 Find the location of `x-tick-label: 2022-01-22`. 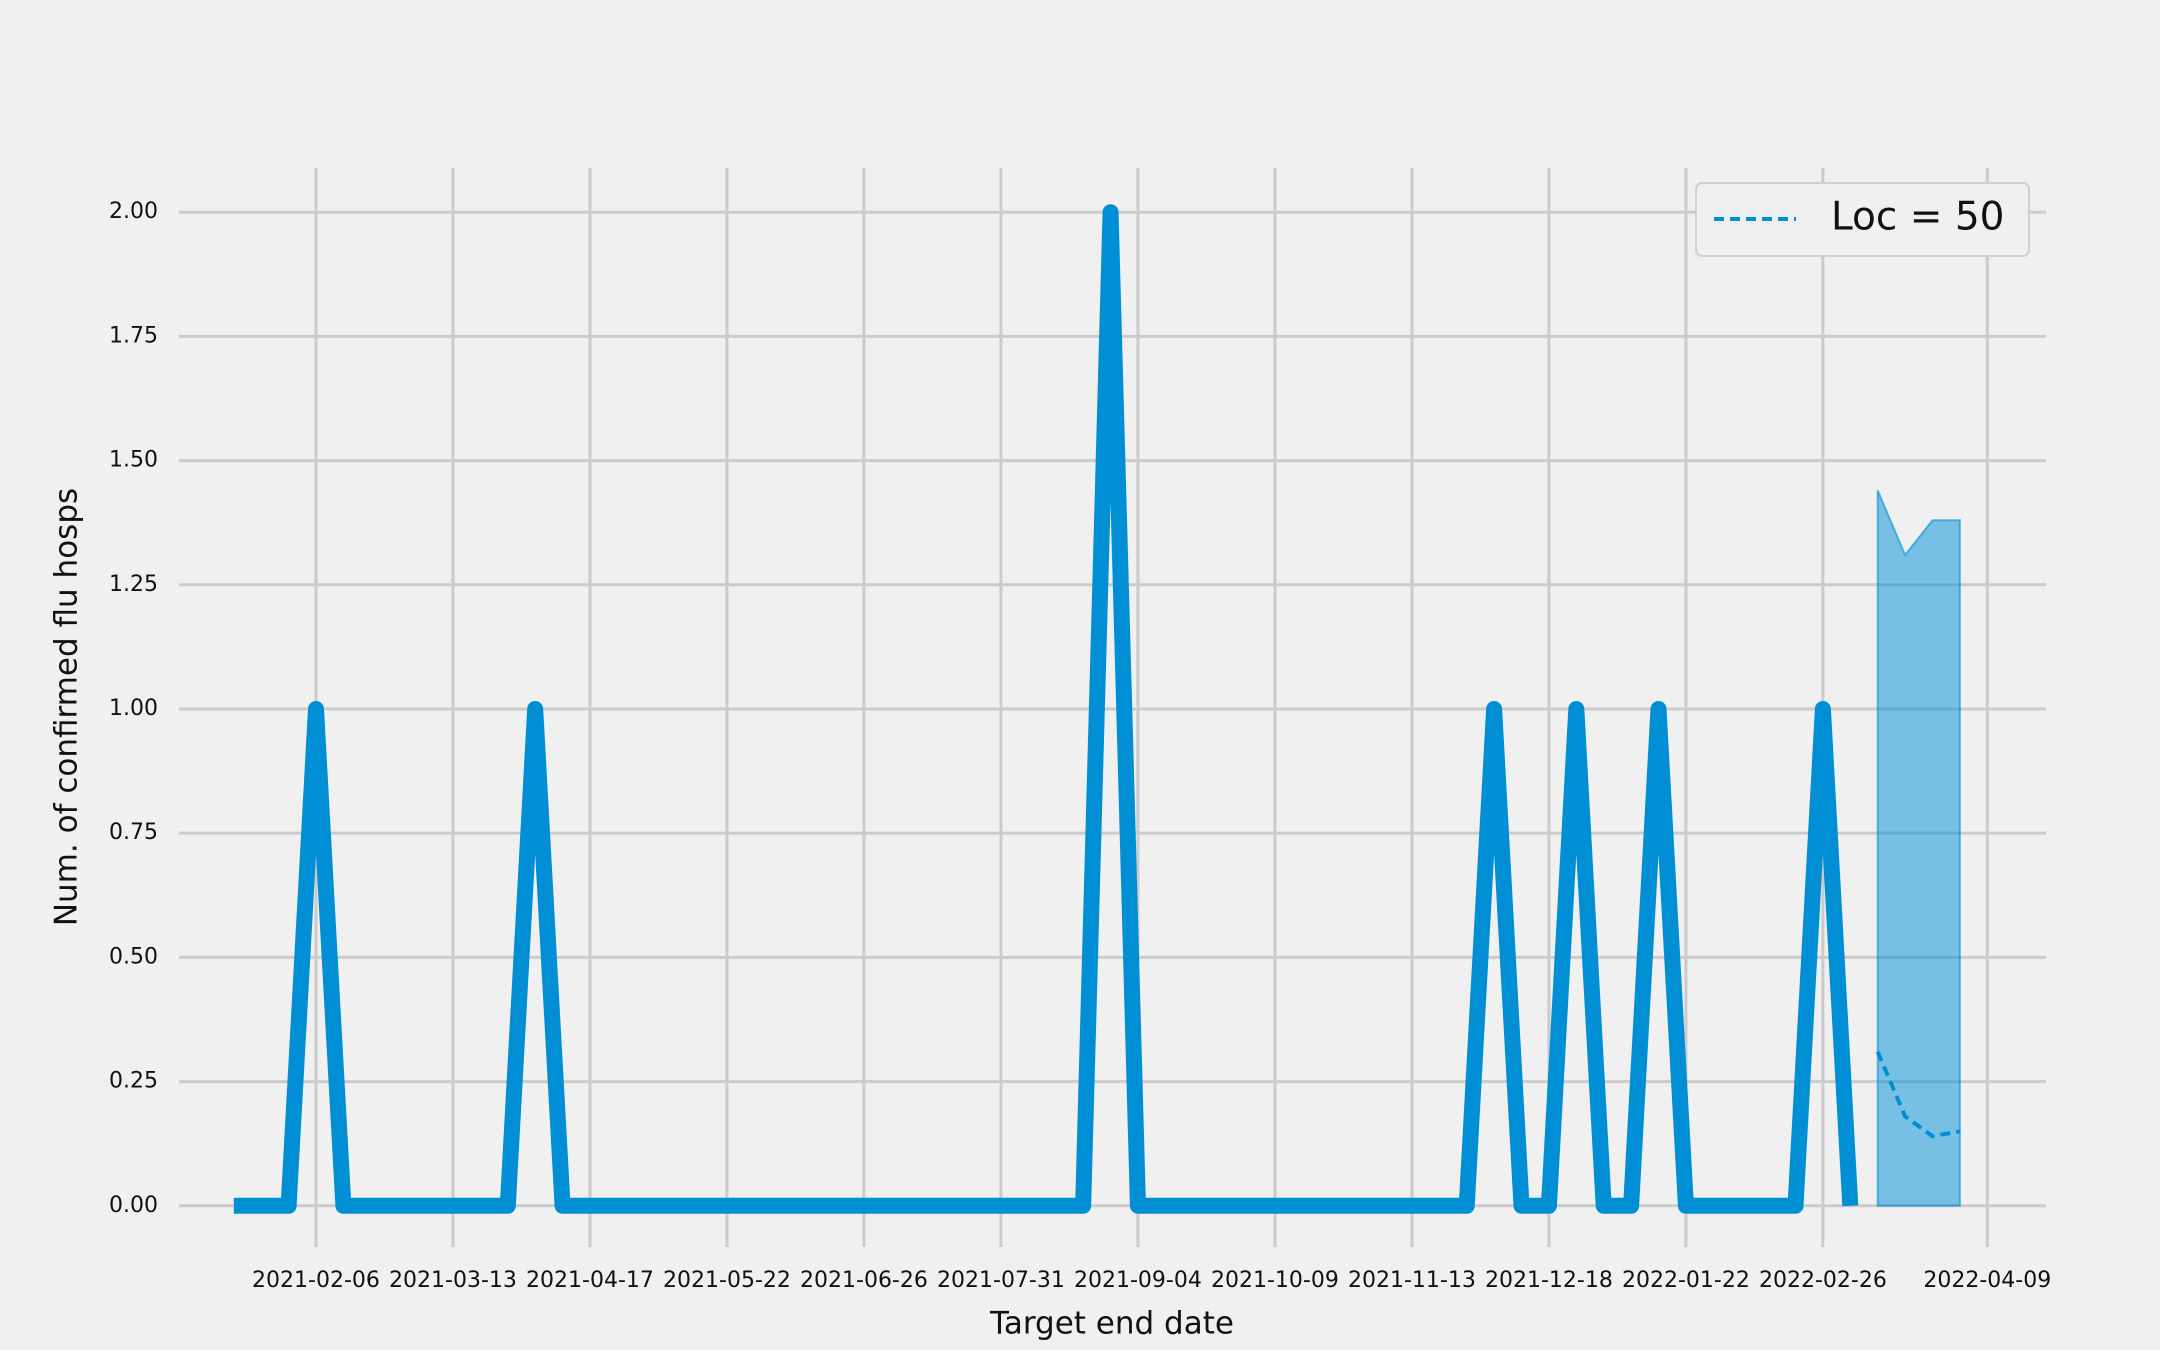

x-tick-label: 2022-01-22 is located at coordinates (1686, 1280).